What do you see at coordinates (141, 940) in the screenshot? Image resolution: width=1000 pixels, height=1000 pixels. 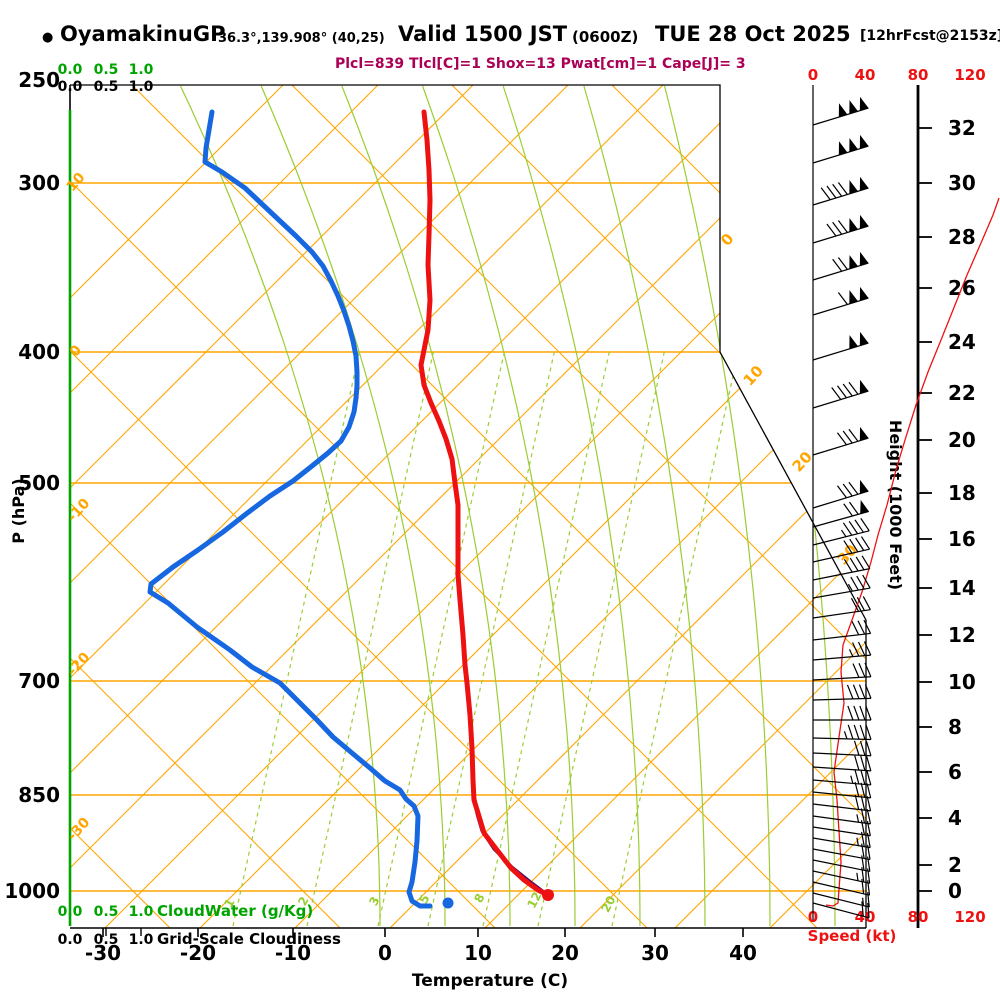 I see `cloudiness-scale-bottom: 1.0` at bounding box center [141, 940].